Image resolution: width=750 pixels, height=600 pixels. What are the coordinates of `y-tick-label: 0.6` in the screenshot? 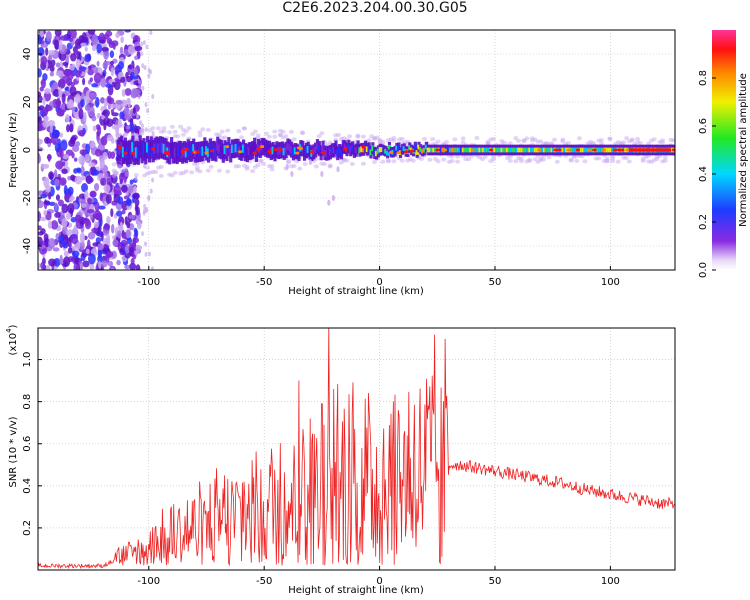 It's located at (27, 444).